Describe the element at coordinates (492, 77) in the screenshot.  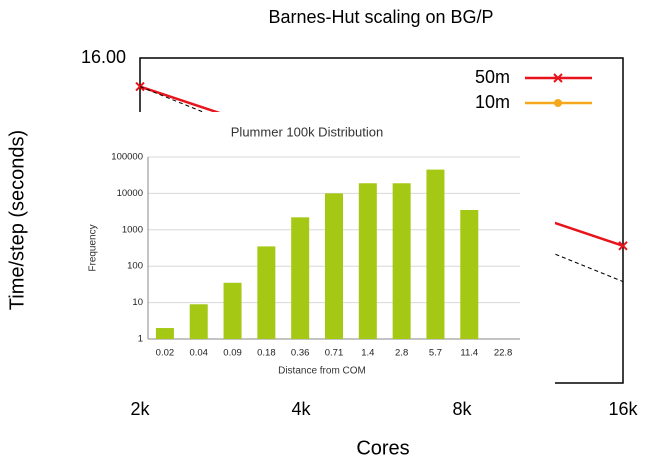
I see `legend-label: 50m` at that location.